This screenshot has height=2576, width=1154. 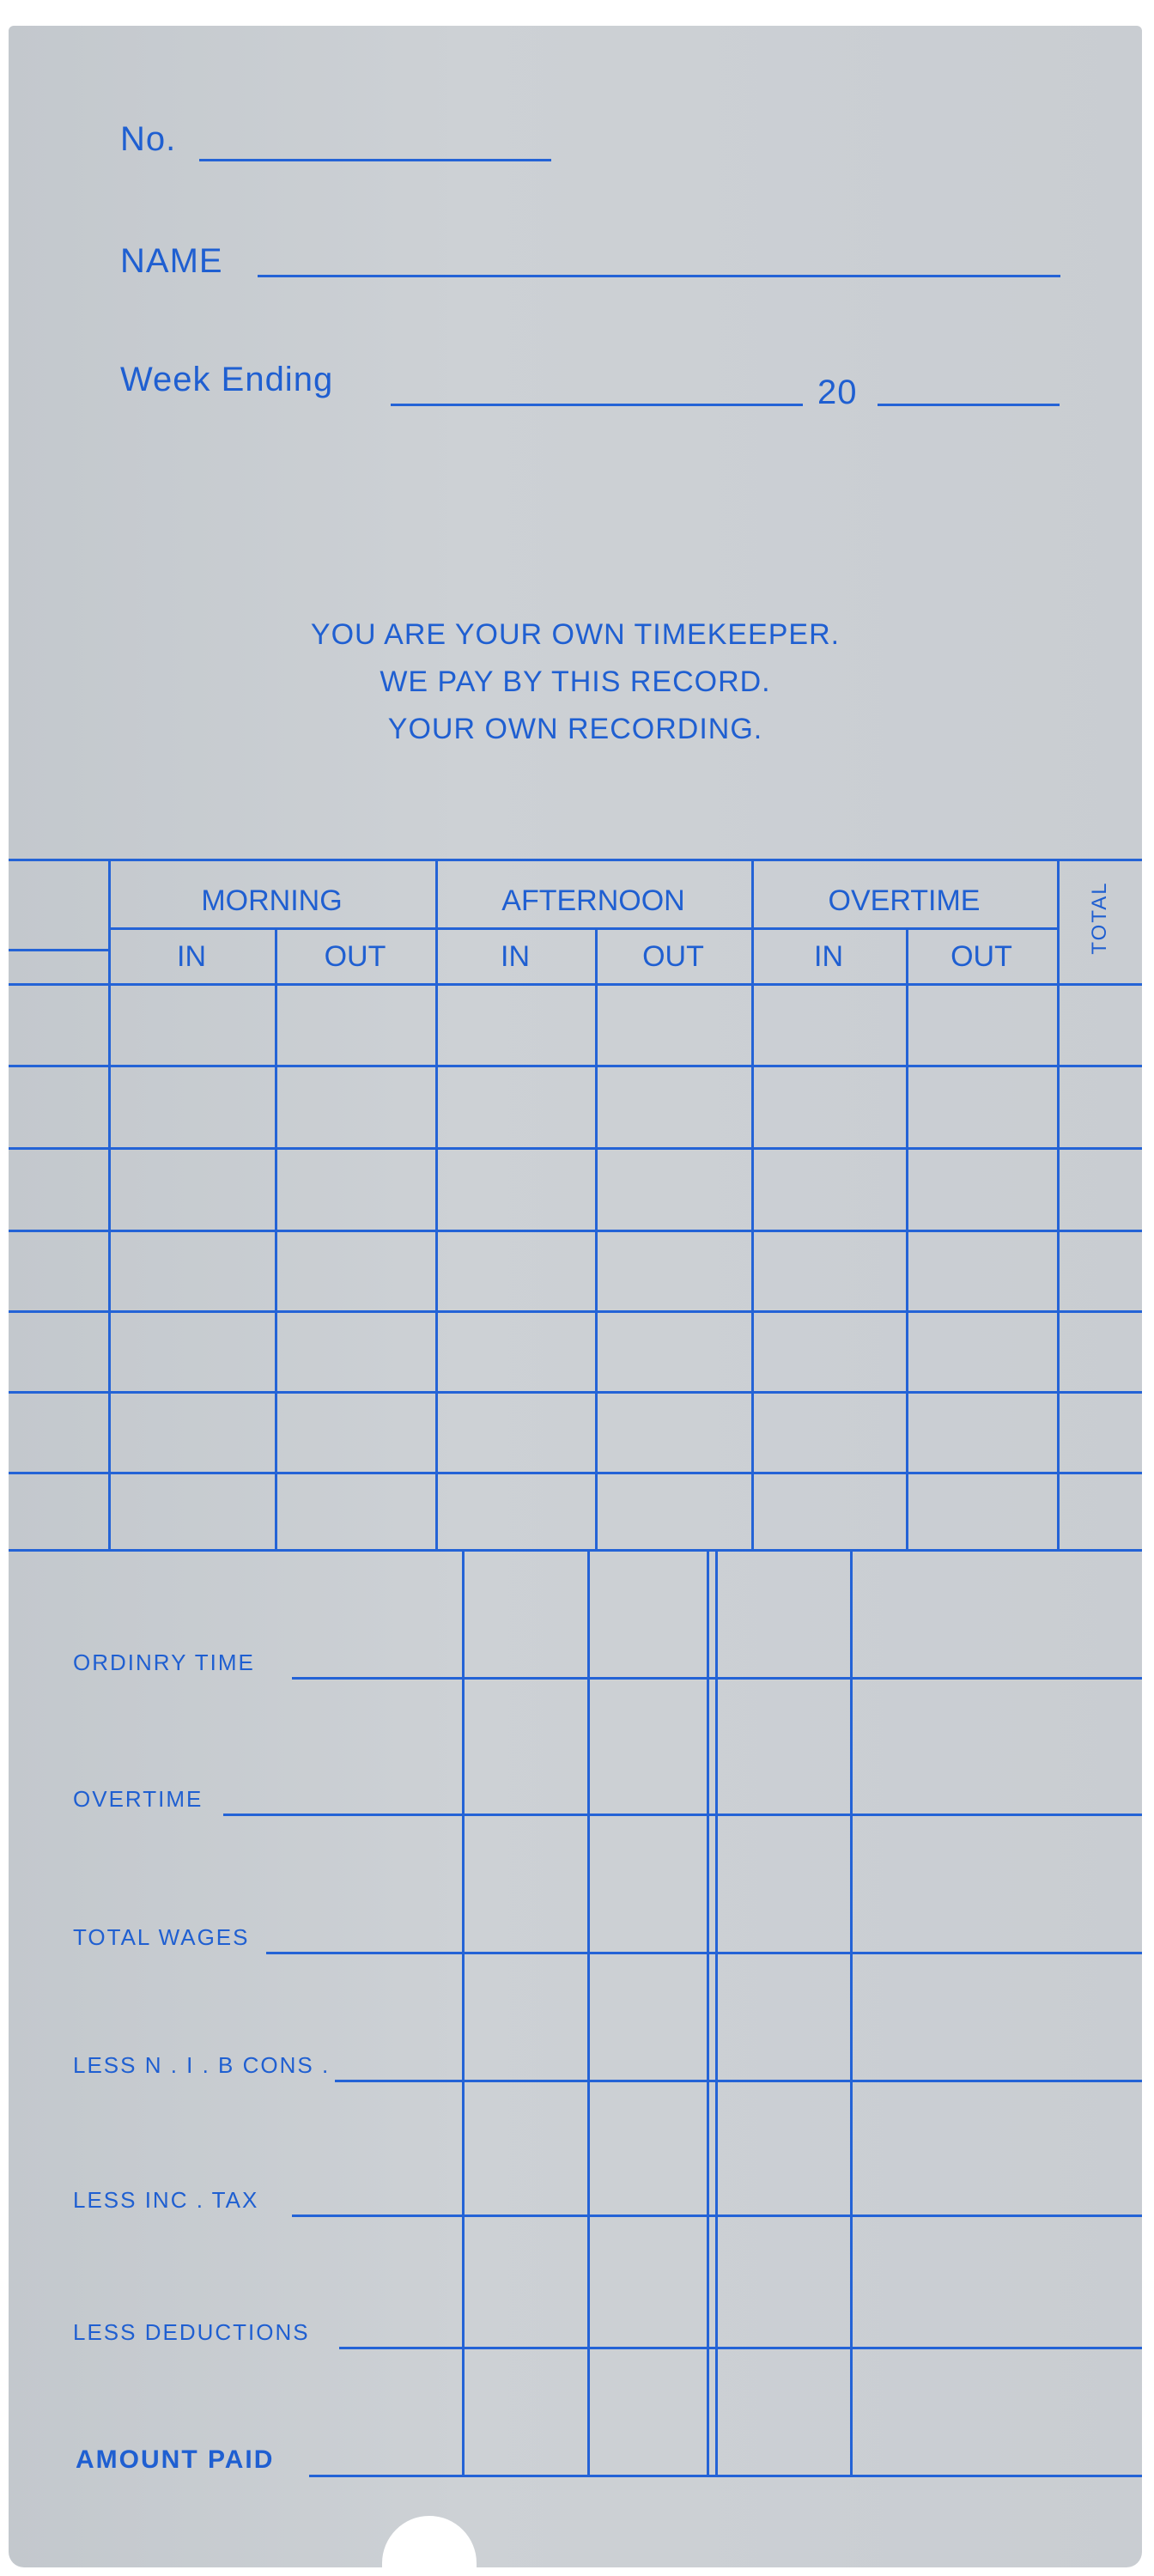 I want to click on wages-row-line, so click(x=738, y=2081).